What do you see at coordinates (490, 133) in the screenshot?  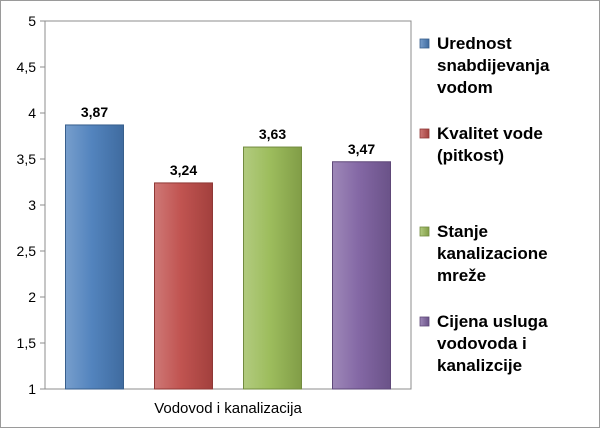 I see `legend-label-2: Kvalitet vode` at bounding box center [490, 133].